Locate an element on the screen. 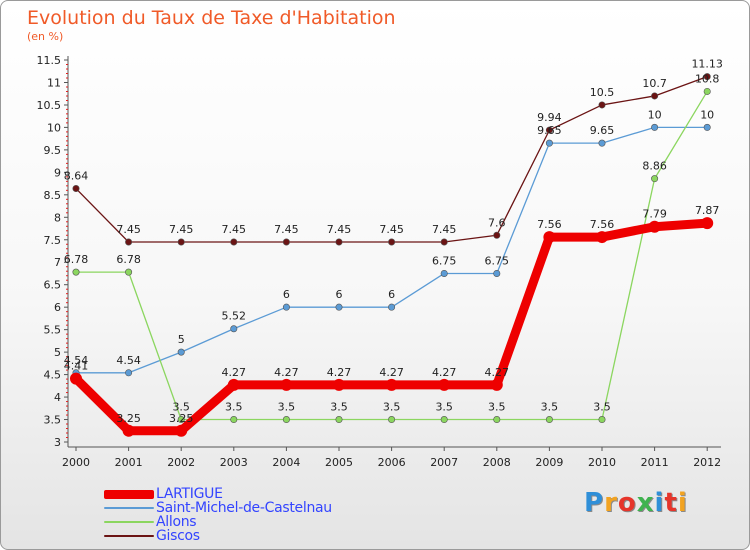  data-label-lartigue: 7.79 is located at coordinates (654, 214).